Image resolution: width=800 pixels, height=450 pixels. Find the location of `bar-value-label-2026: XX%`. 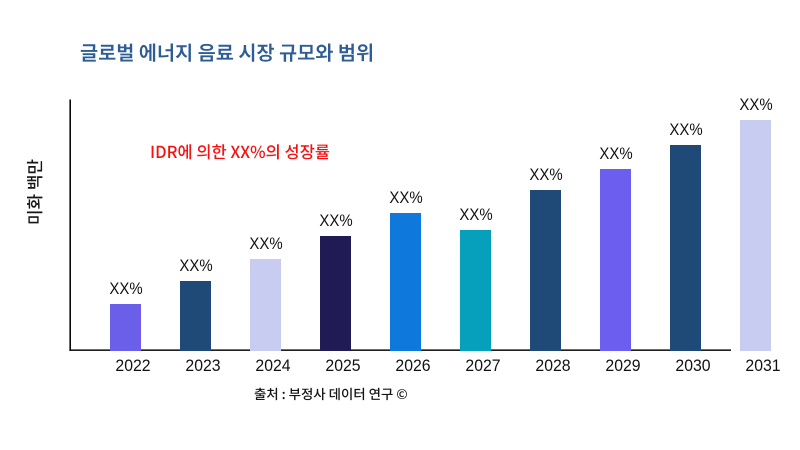

bar-value-label-2026: XX% is located at coordinates (406, 197).